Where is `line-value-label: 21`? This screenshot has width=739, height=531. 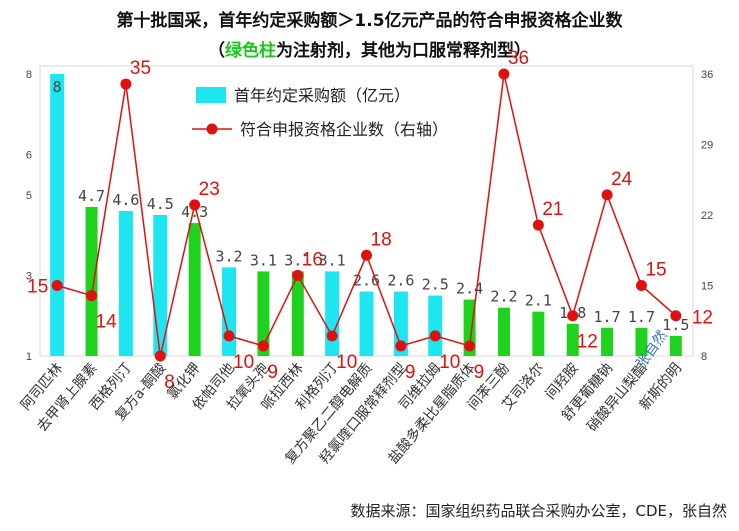 line-value-label: 21 is located at coordinates (552, 209).